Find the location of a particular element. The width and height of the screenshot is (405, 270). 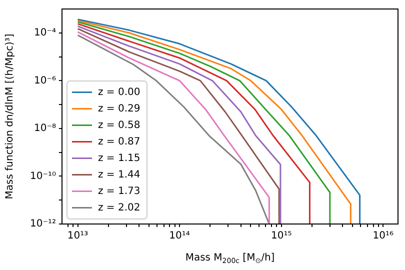

legend-label: z = 2.02 is located at coordinates (119, 208).